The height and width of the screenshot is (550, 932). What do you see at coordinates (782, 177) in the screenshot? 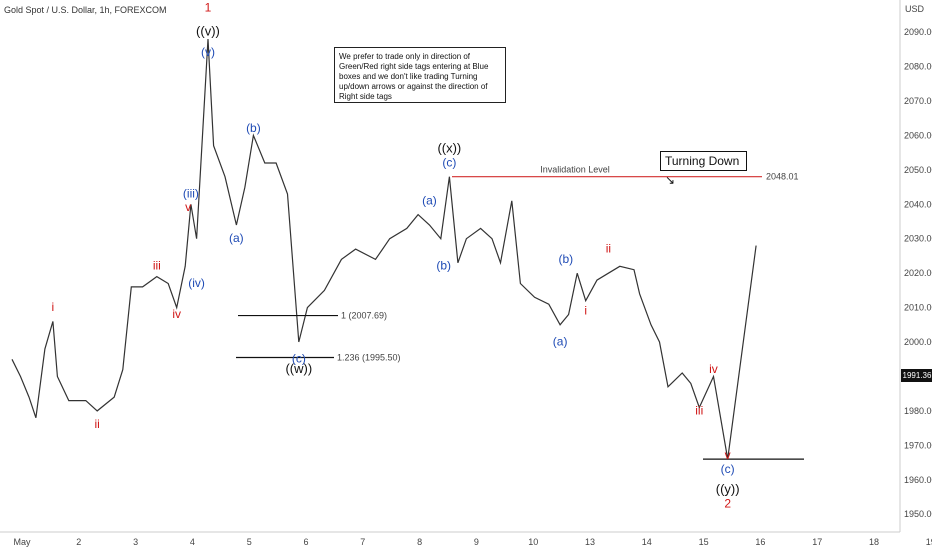
I see `invalidation-value: 2048.01` at bounding box center [782, 177].